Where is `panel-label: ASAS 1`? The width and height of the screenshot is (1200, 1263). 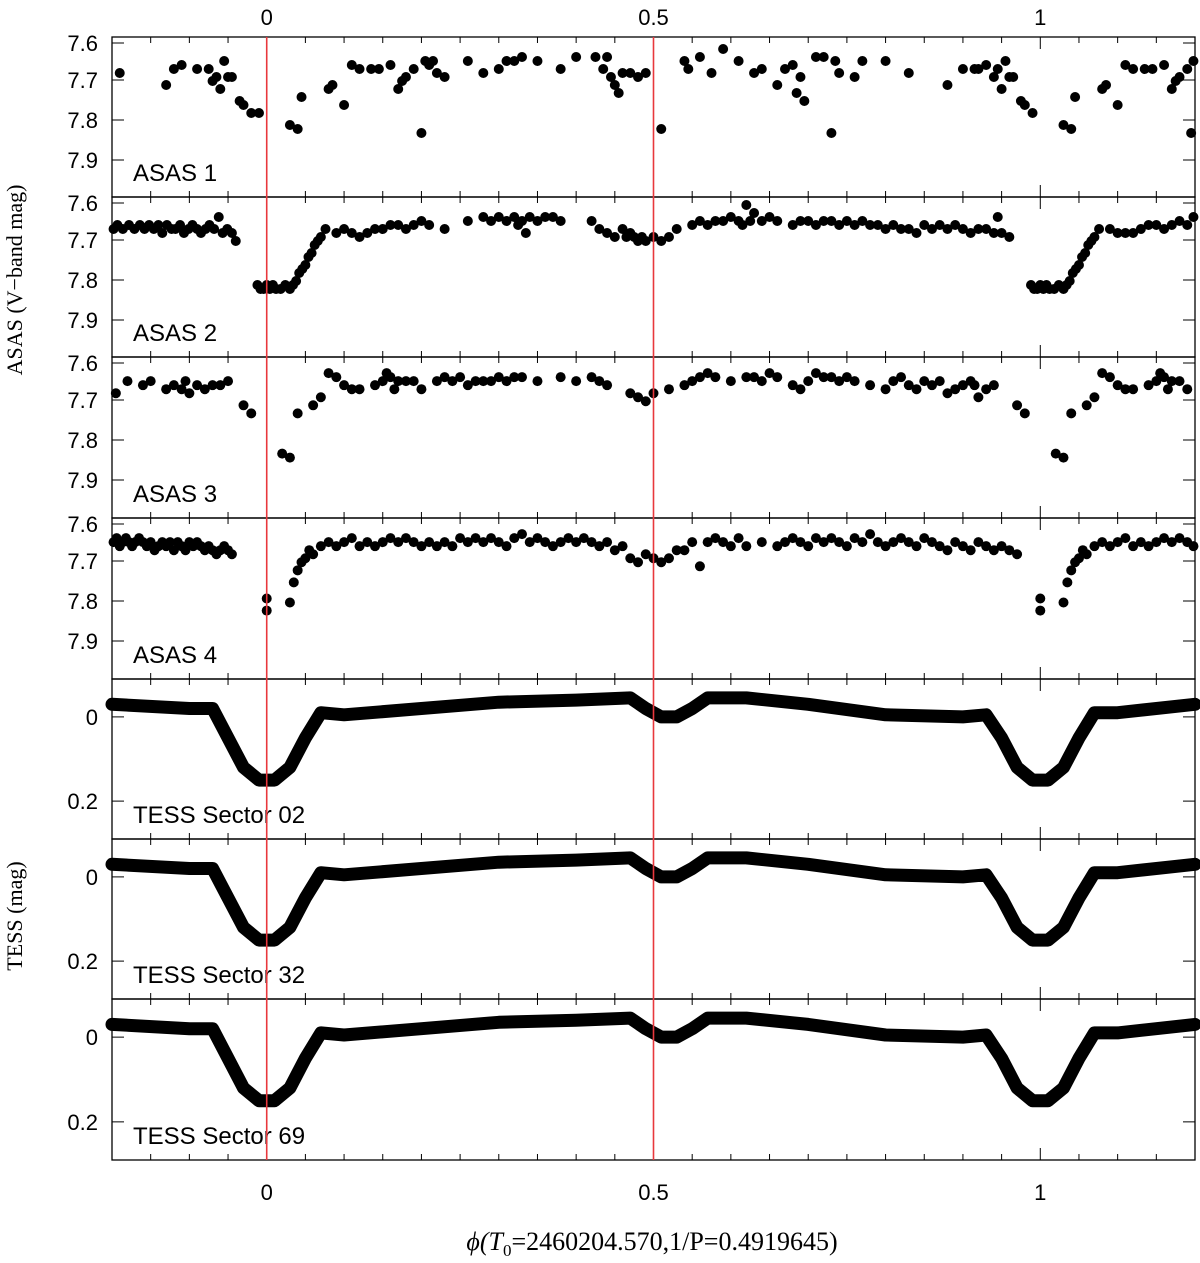
panel-label: ASAS 1 is located at coordinates (175, 173).